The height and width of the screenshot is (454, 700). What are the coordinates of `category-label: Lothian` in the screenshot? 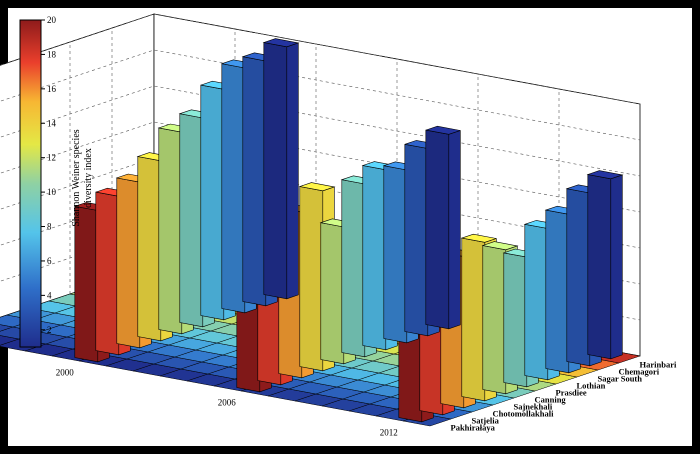 It's located at (591, 386).